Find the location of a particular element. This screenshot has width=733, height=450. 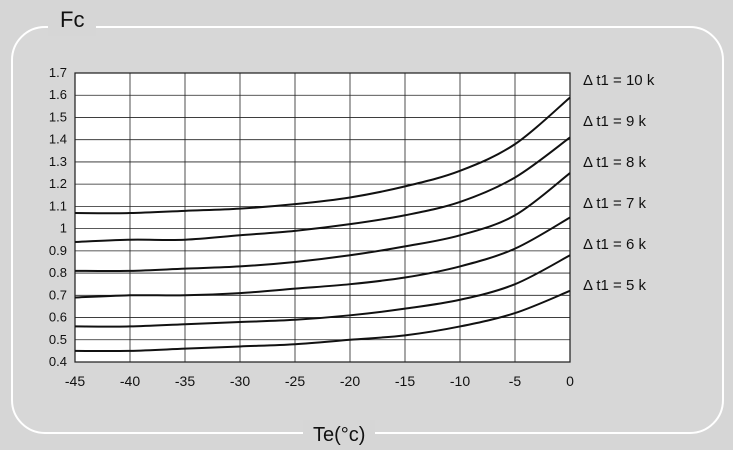

y-tick-label: 1 is located at coordinates (63, 228).